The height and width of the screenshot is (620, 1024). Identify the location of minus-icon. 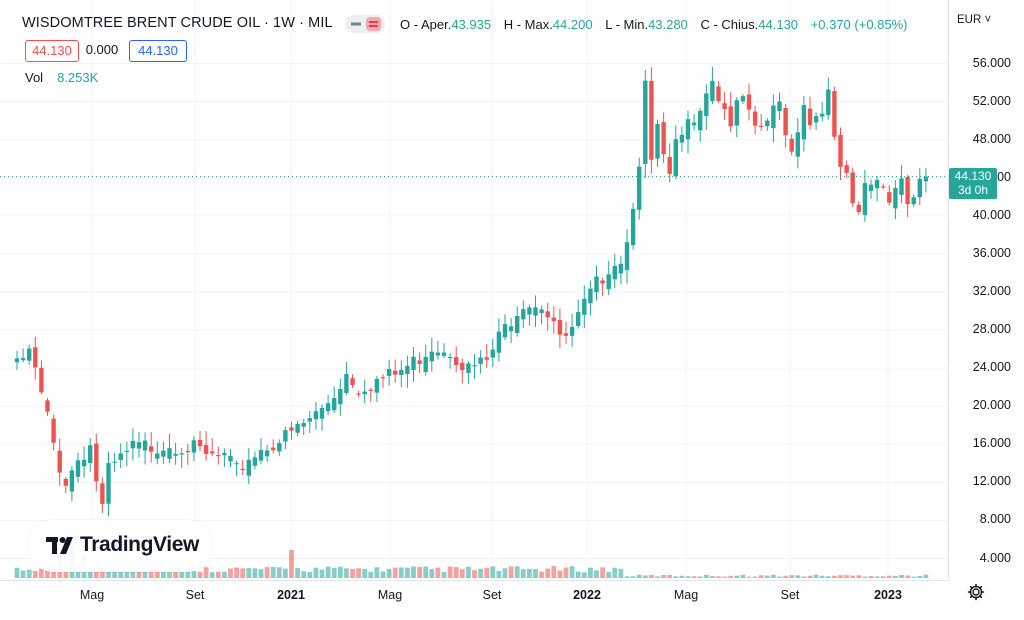
(356, 24).